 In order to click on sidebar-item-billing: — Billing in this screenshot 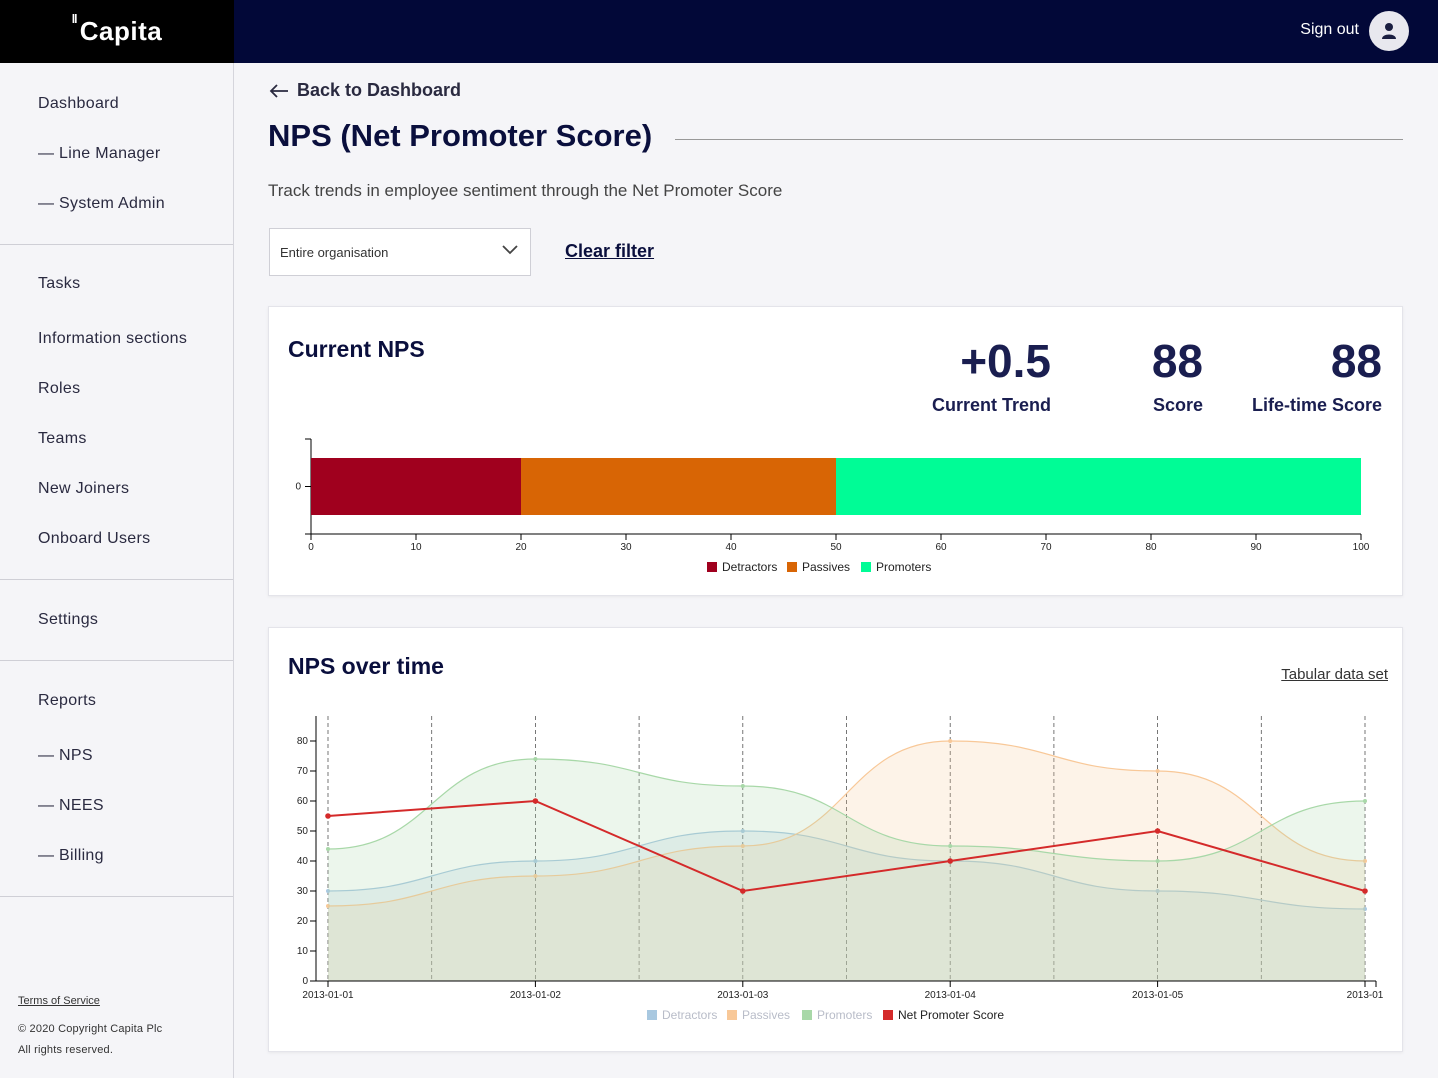, I will do `click(71, 855)`.